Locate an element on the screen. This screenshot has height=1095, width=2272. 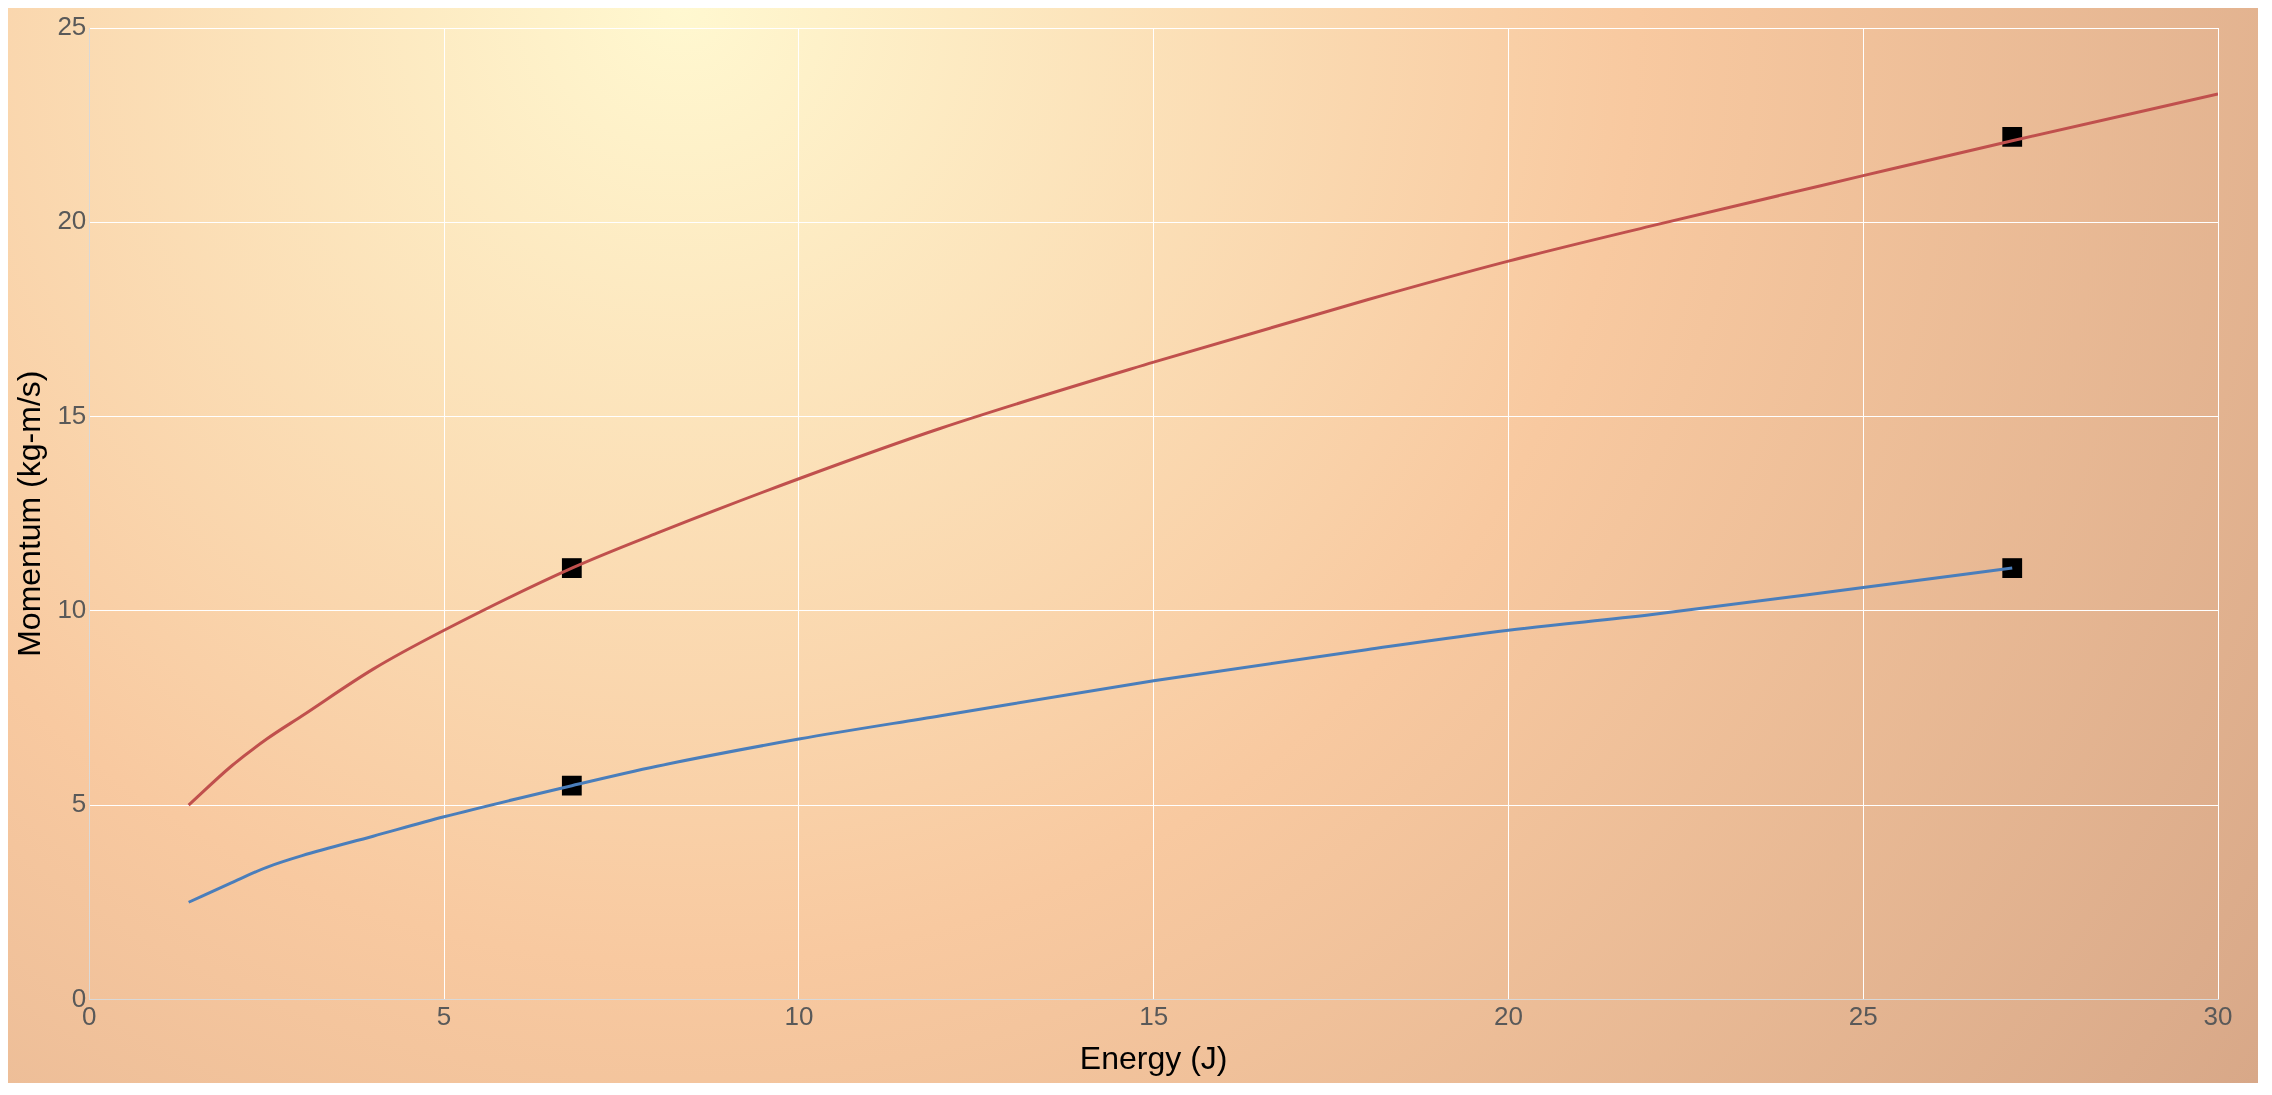
x-axis-title: Energy (J) is located at coordinates (1153, 1057).